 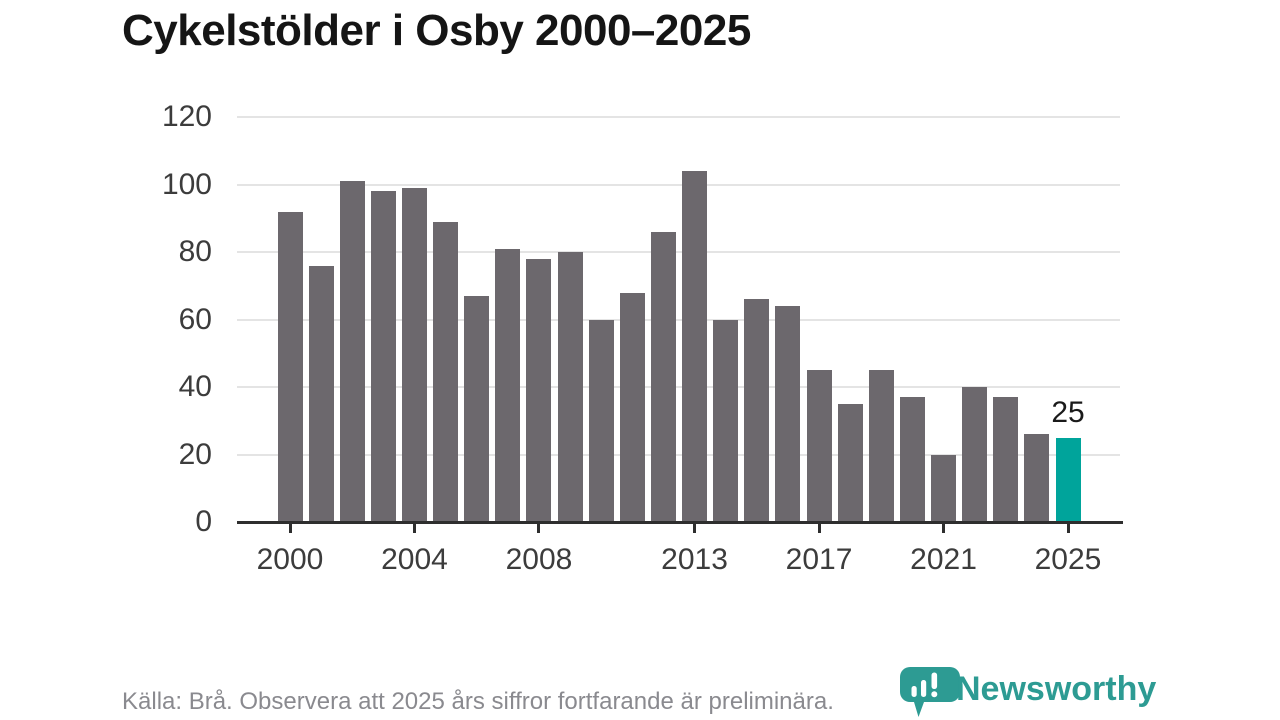 I want to click on bar-2000, so click(x=290, y=366).